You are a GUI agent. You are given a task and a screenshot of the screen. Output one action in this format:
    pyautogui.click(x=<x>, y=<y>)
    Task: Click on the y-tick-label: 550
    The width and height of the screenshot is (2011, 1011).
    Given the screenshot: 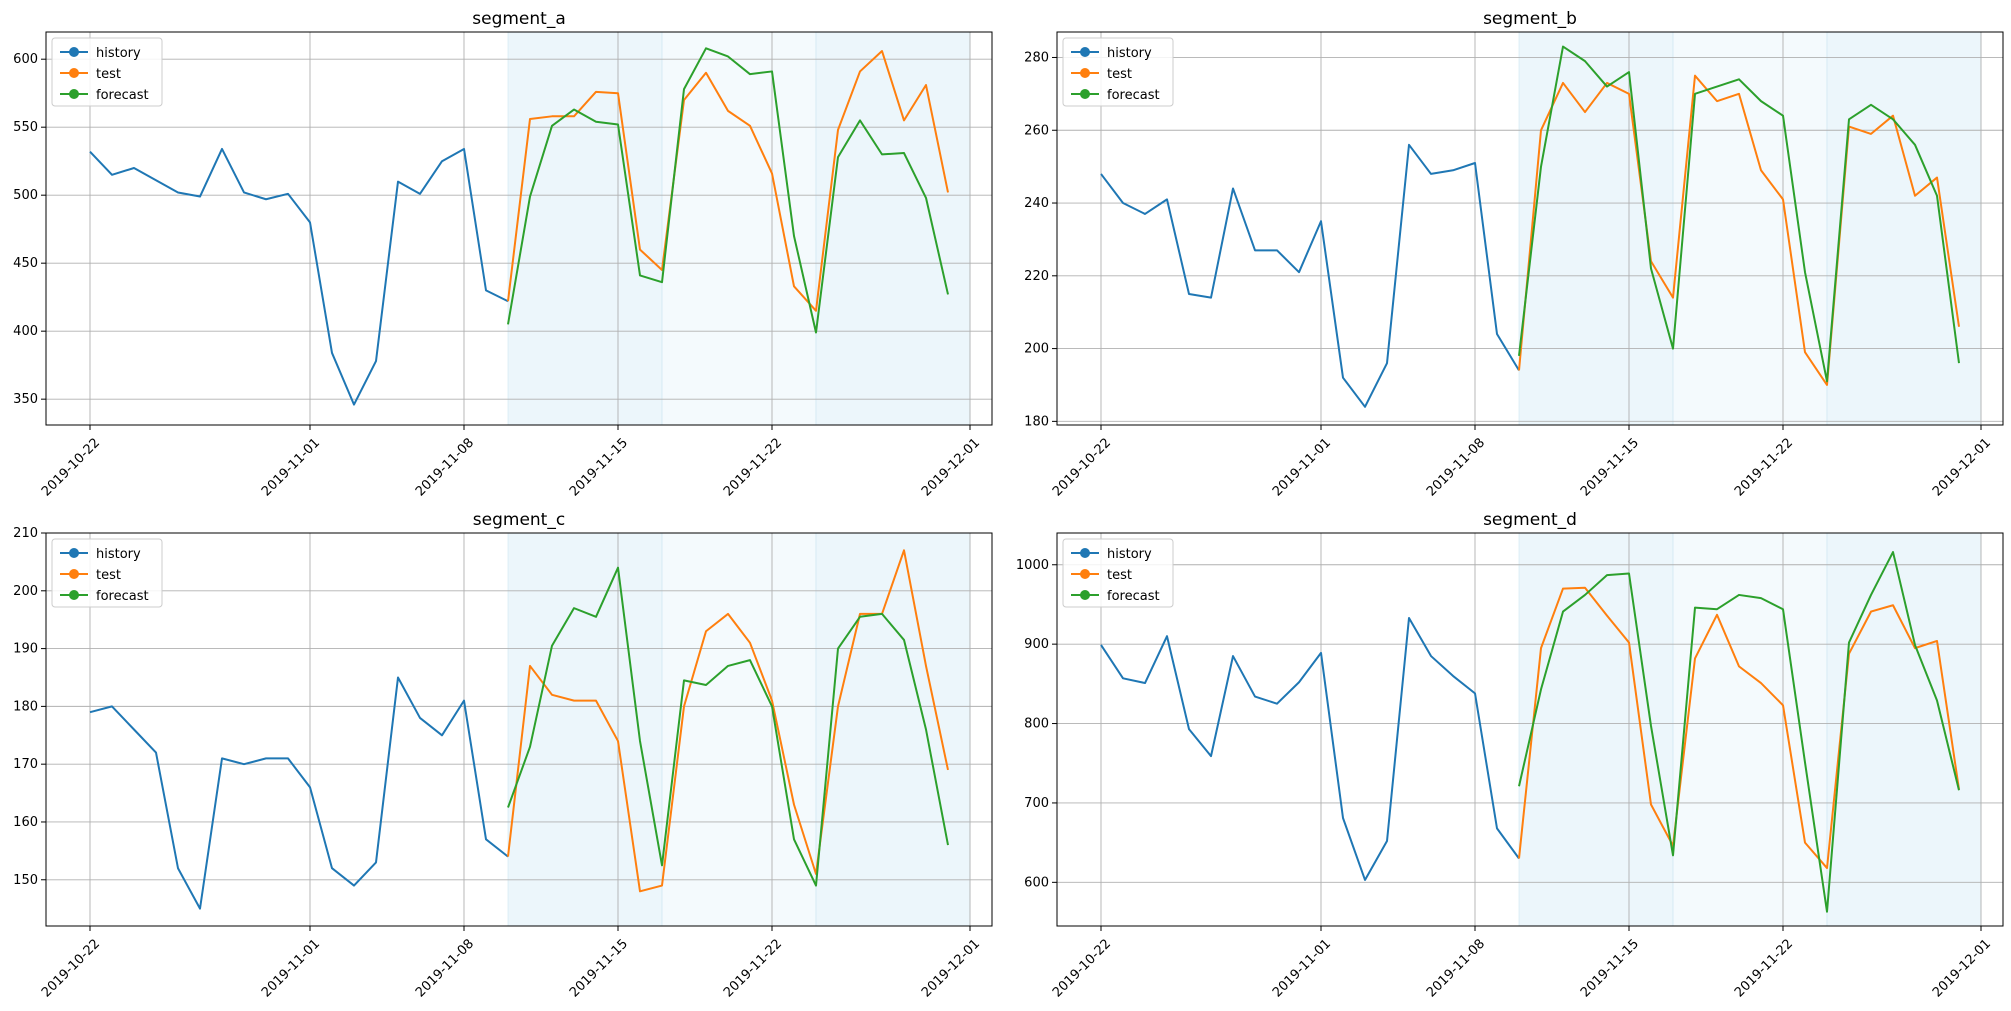 What is the action you would take?
    pyautogui.click(x=25, y=127)
    